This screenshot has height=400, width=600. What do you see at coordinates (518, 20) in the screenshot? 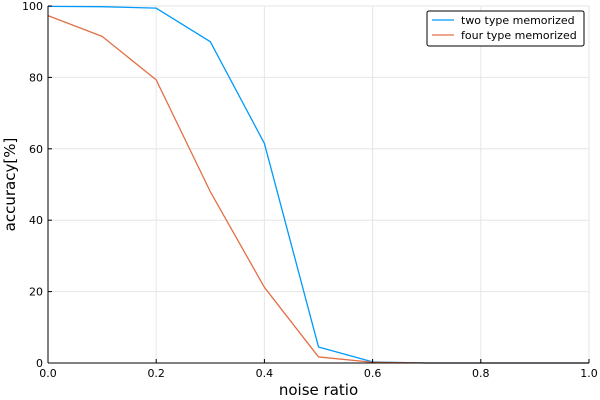
I see `legend-label: two type memorized` at bounding box center [518, 20].